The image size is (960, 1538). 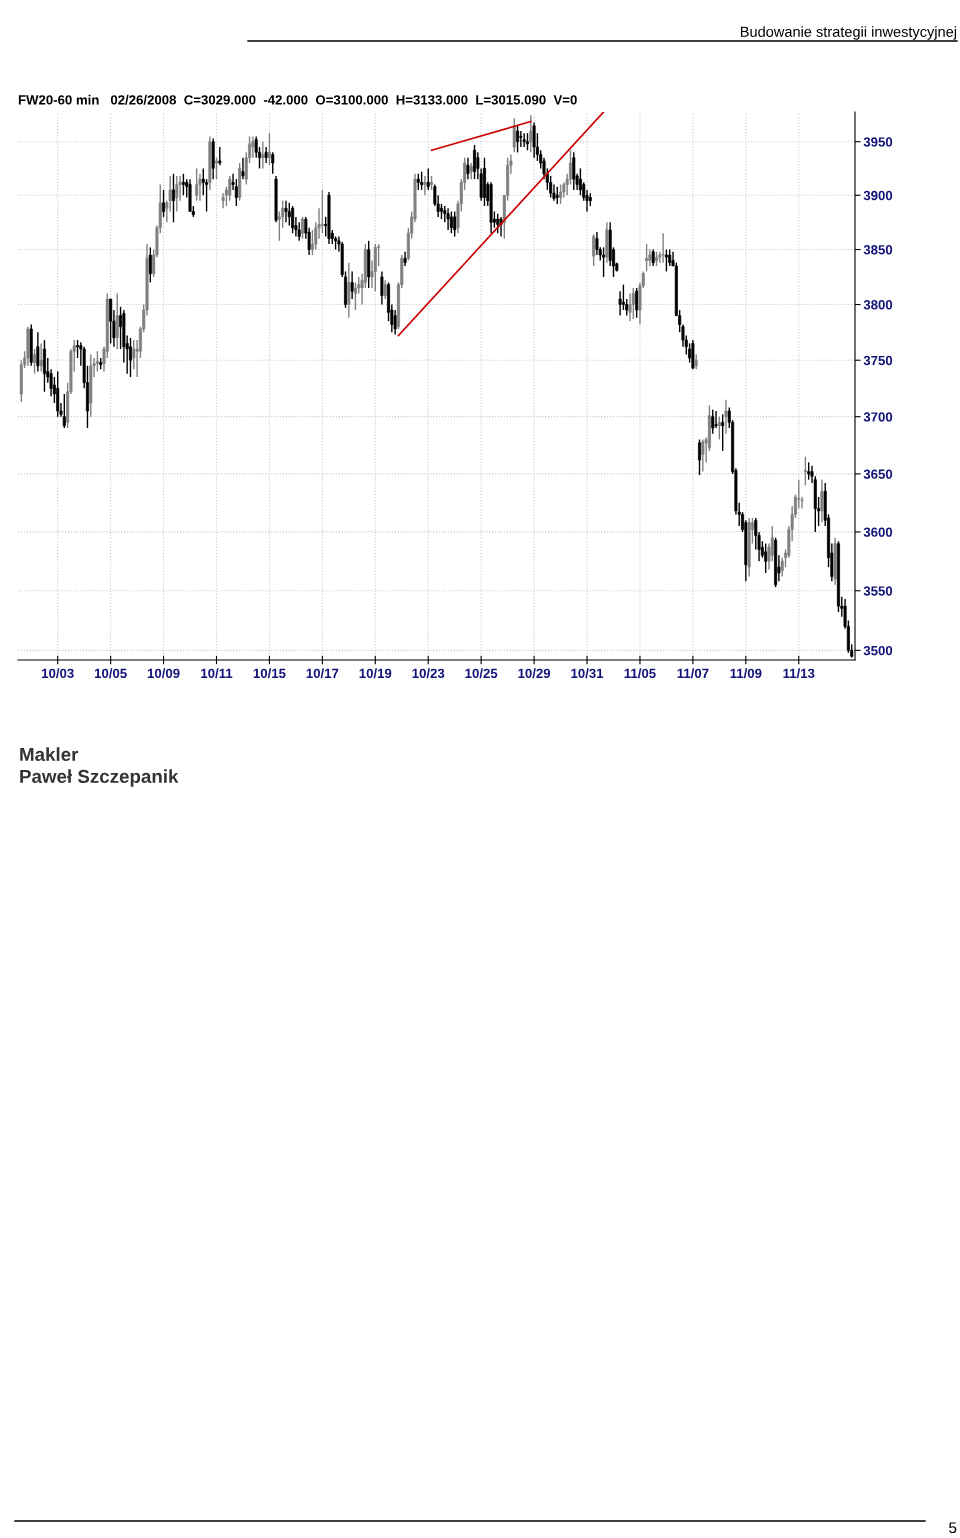 I want to click on x-tick-label: 10/31, so click(x=587, y=673).